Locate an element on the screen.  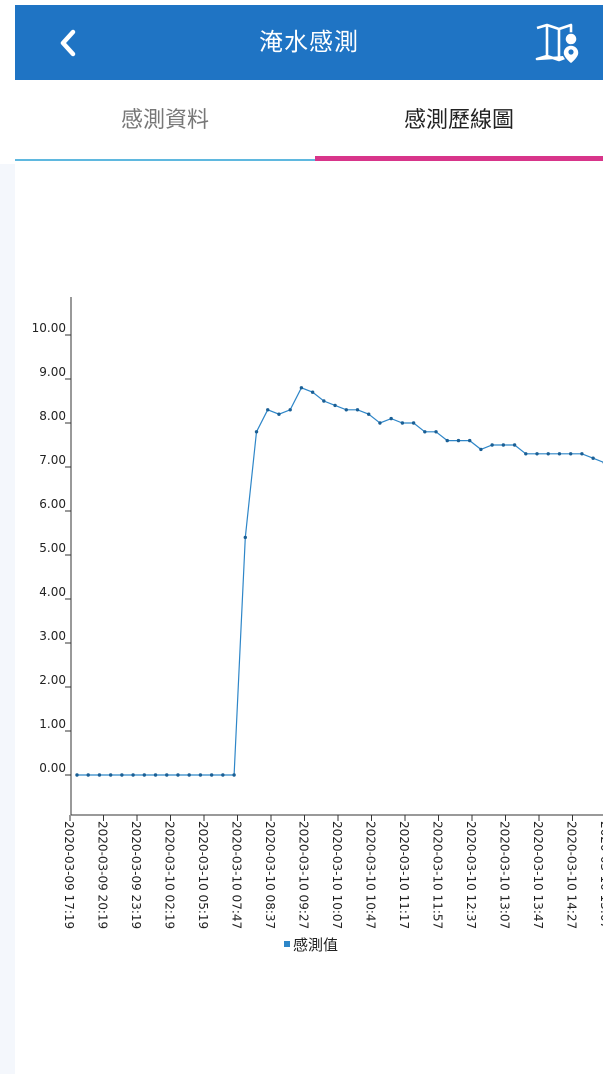
x-tick-label: 2020-03-10 11:57 is located at coordinates (438, 875).